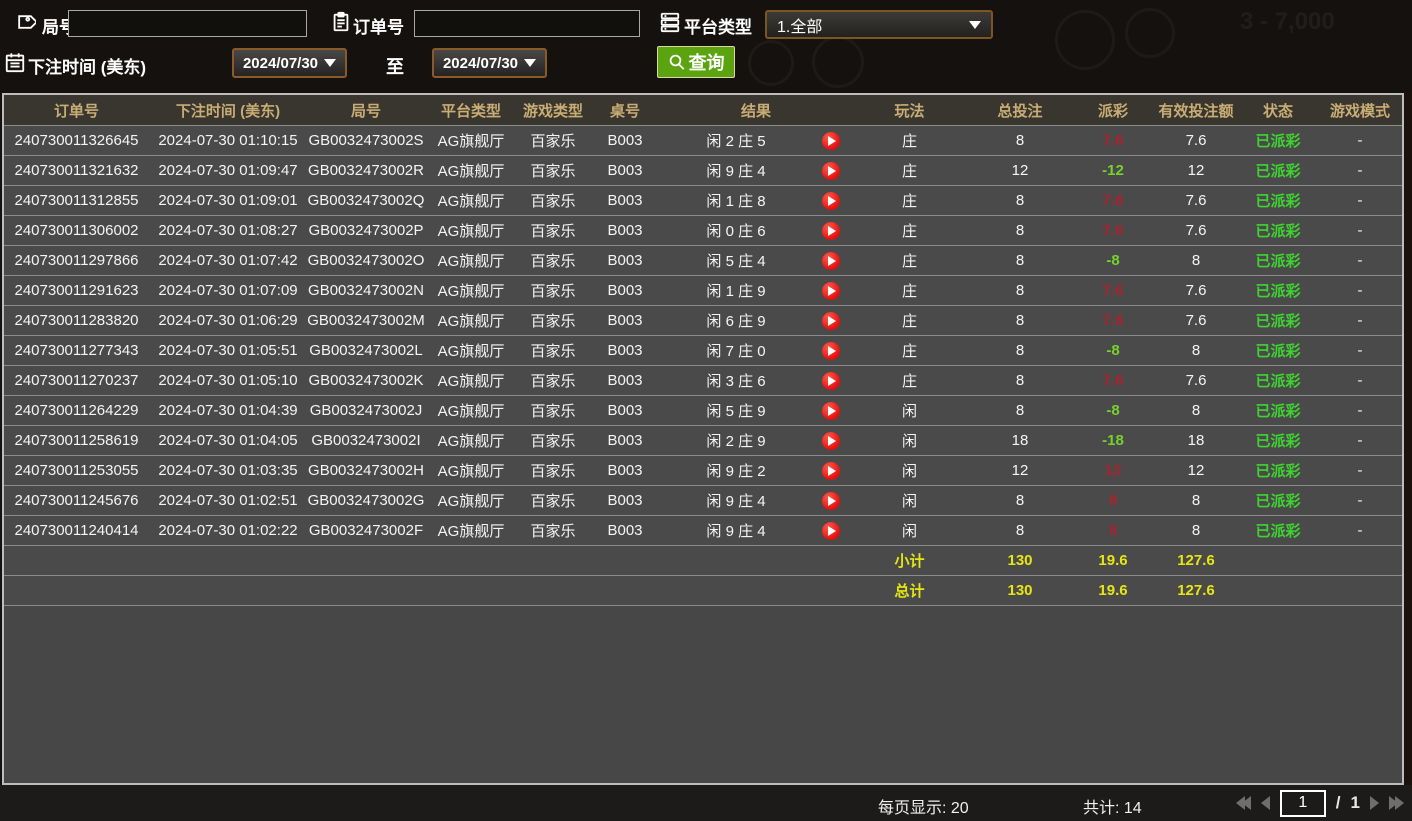  What do you see at coordinates (1374, 803) in the screenshot?
I see `next-page-button` at bounding box center [1374, 803].